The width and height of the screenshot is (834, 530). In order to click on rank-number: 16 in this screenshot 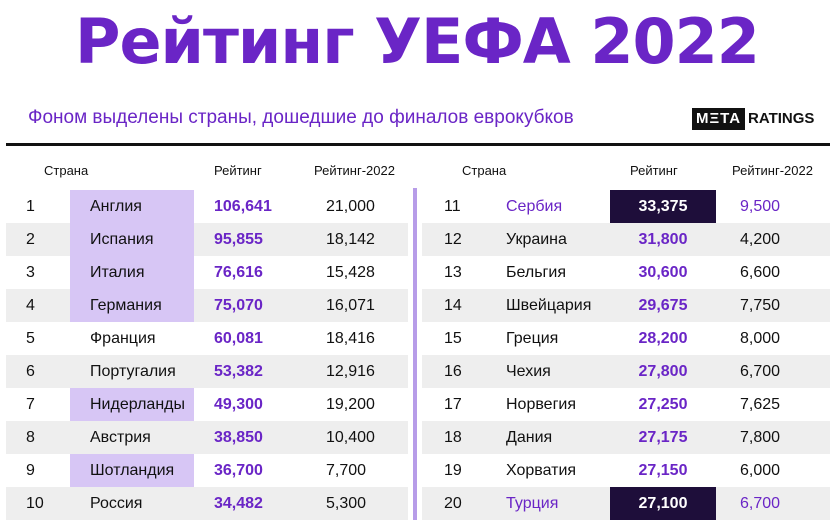, I will do `click(453, 371)`.